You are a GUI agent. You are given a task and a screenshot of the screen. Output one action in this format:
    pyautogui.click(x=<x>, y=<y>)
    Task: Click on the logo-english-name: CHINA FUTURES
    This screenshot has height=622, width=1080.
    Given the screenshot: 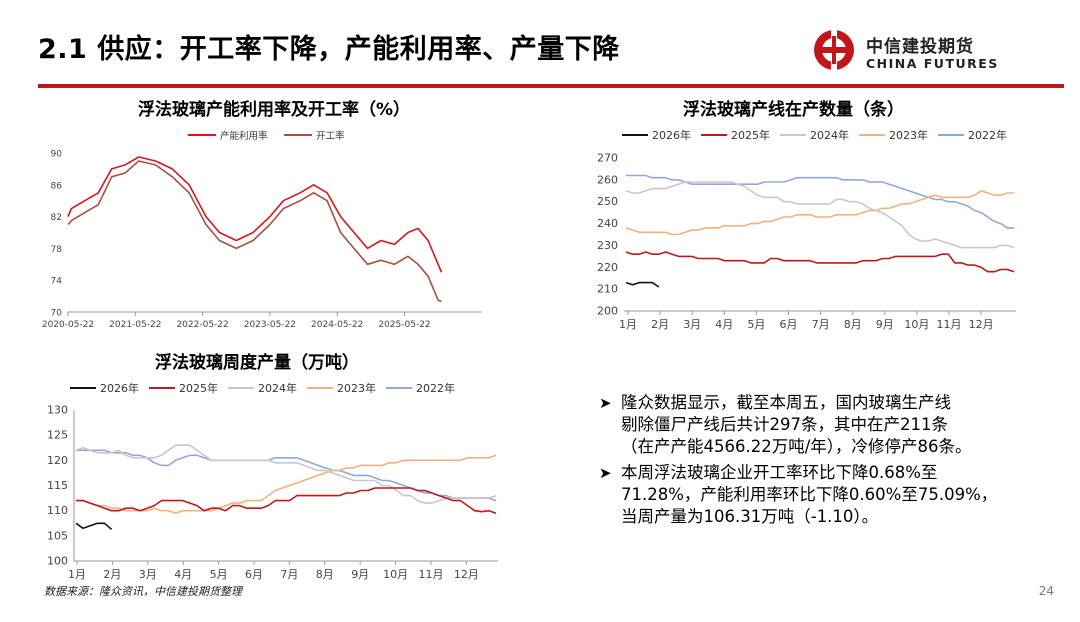 What is the action you would take?
    pyautogui.click(x=932, y=63)
    